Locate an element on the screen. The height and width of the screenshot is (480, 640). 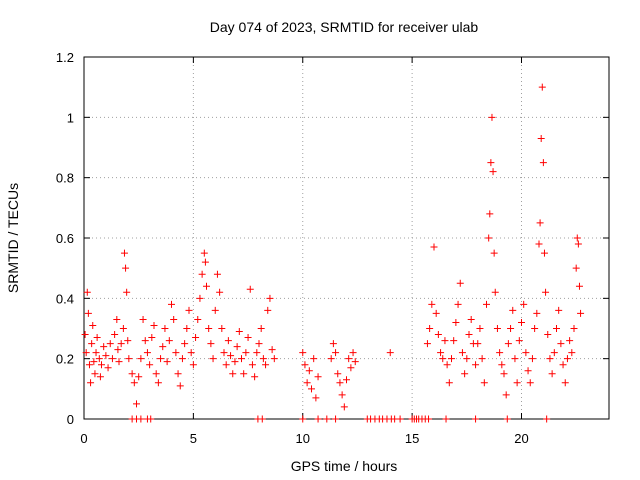
y-tick-label: 0.4 is located at coordinates (65, 298).